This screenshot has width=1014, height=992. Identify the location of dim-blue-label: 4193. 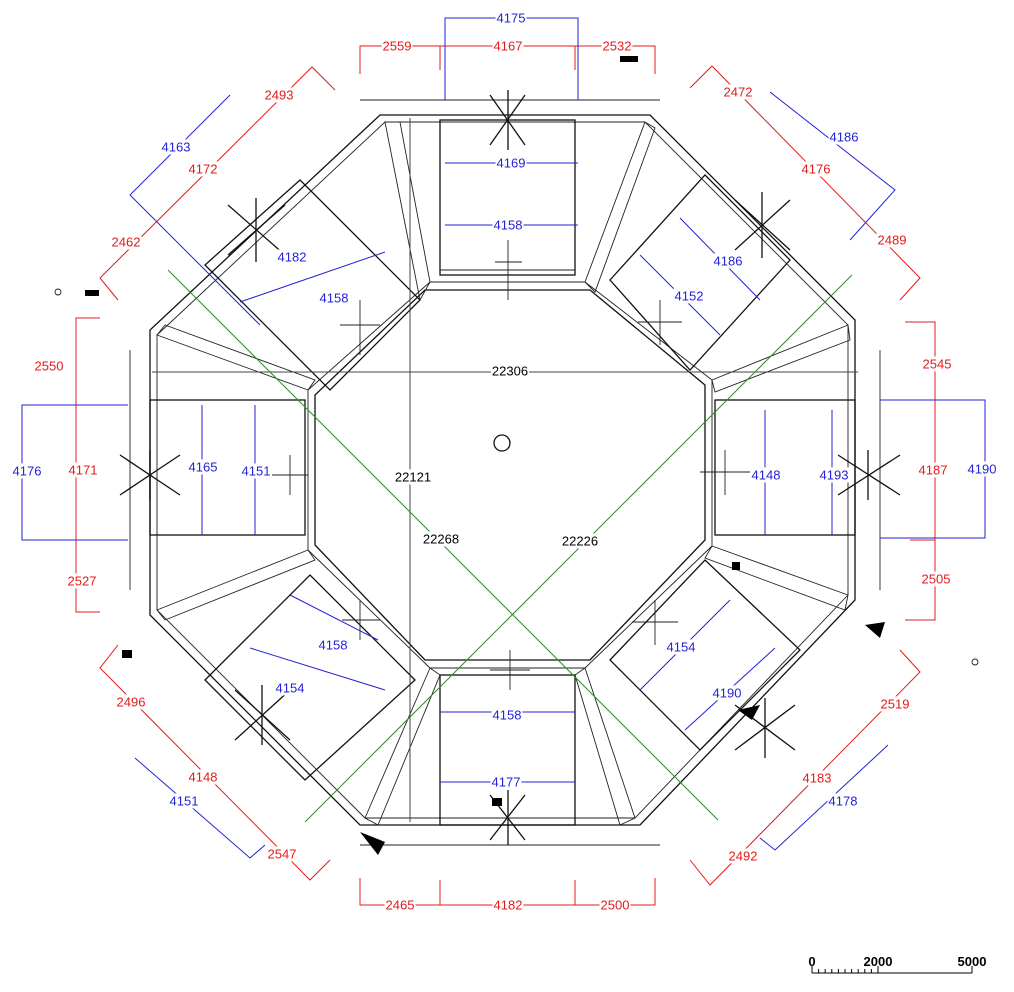
(834, 474).